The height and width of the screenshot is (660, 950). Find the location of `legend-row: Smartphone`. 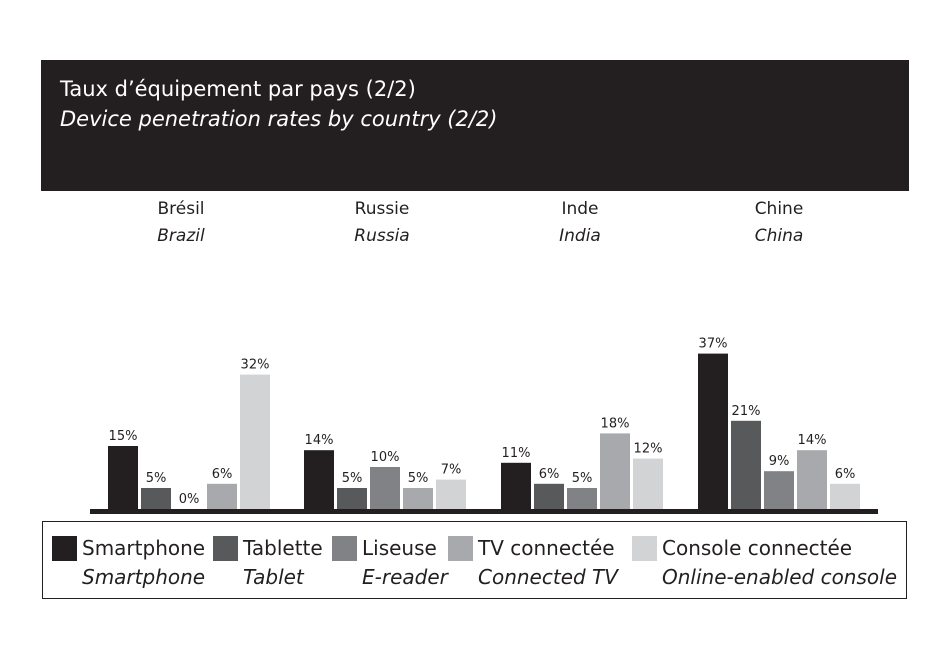

legend-row: Smartphone is located at coordinates (128, 548).